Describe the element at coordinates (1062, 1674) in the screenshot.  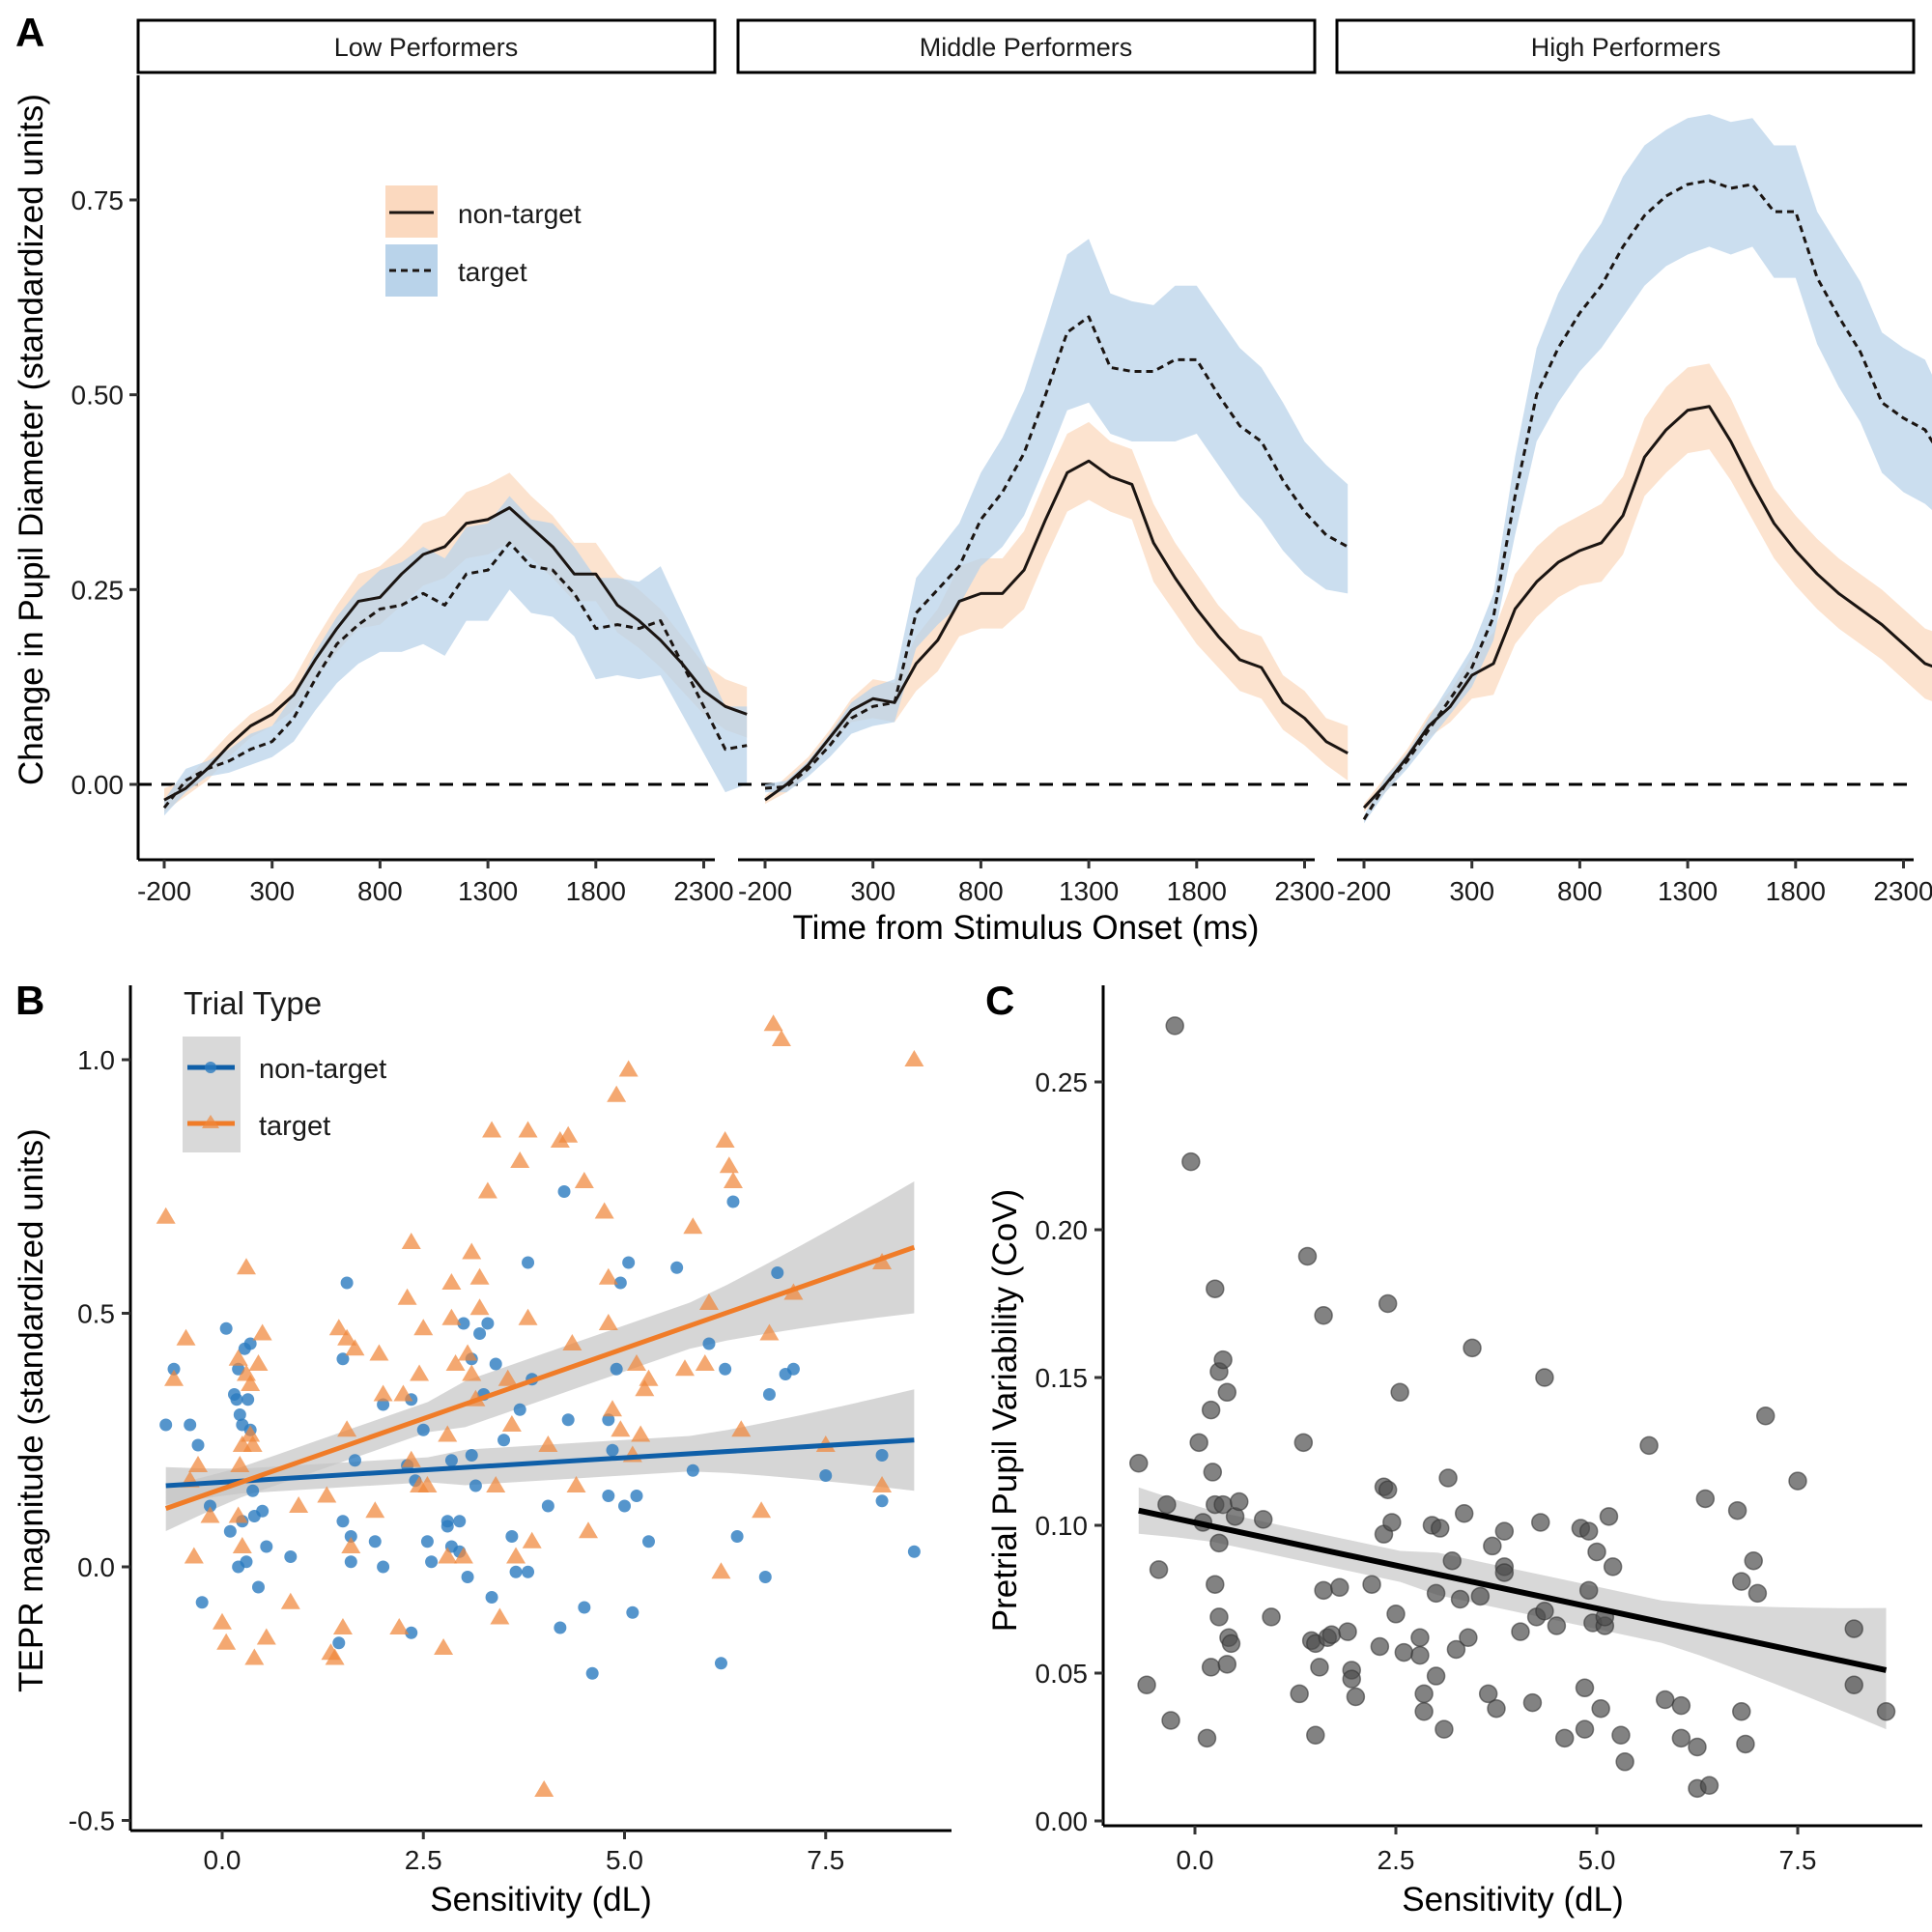
I see `y-tick-label: 0.05` at that location.